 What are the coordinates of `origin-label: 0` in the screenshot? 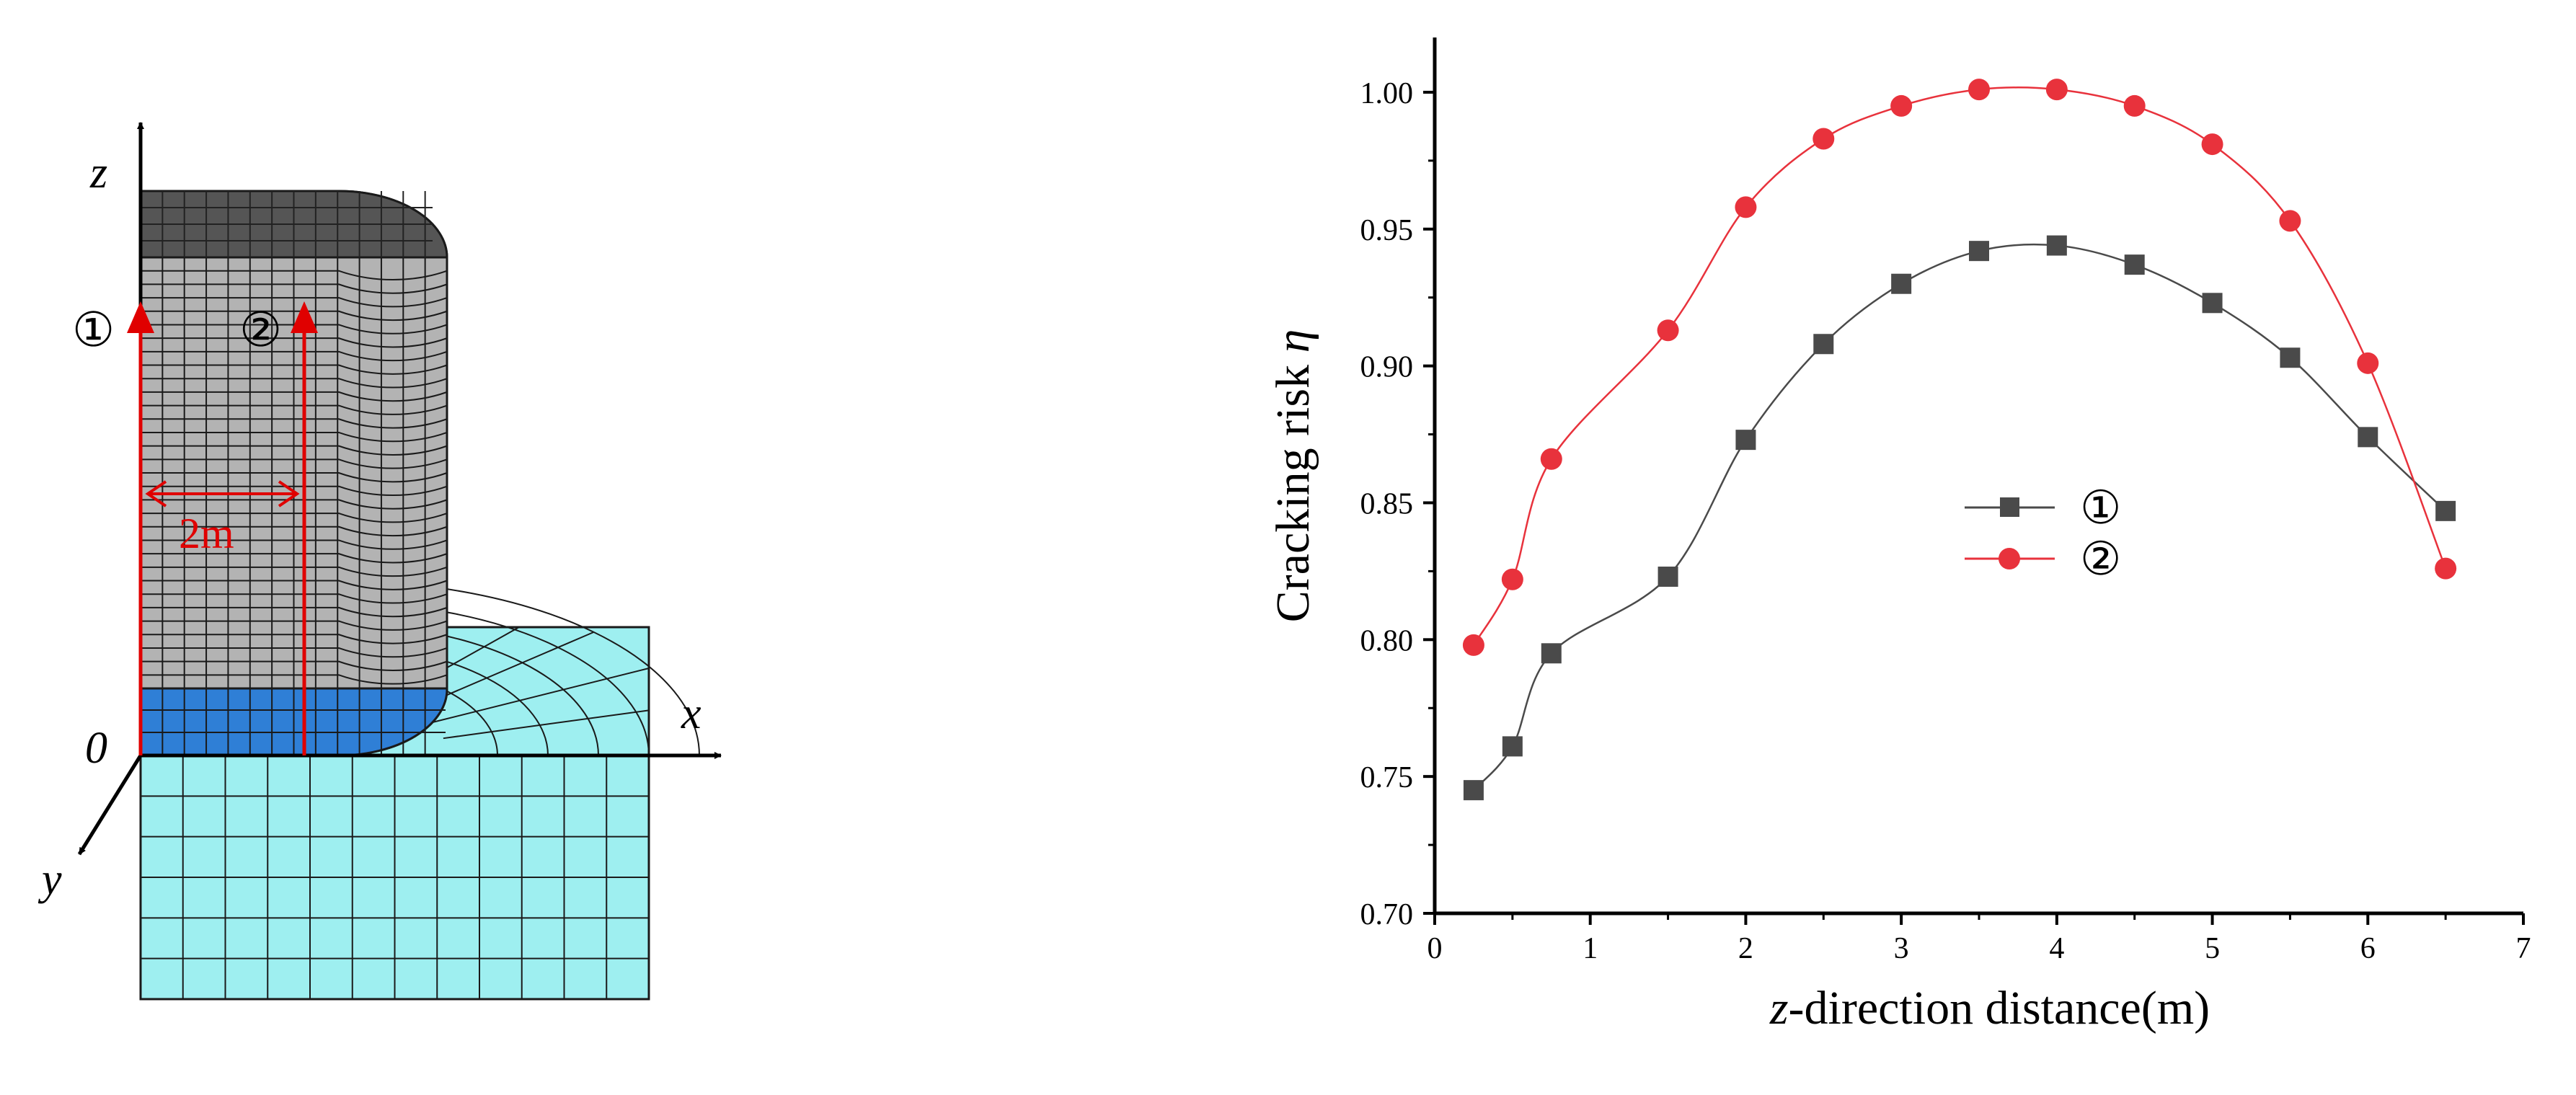 It's located at (96, 748).